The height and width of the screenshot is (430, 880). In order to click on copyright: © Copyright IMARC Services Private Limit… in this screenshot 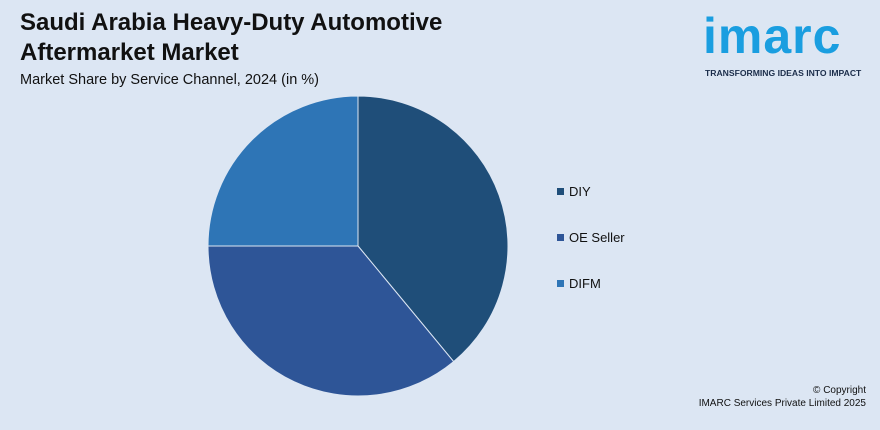, I will do `click(782, 397)`.